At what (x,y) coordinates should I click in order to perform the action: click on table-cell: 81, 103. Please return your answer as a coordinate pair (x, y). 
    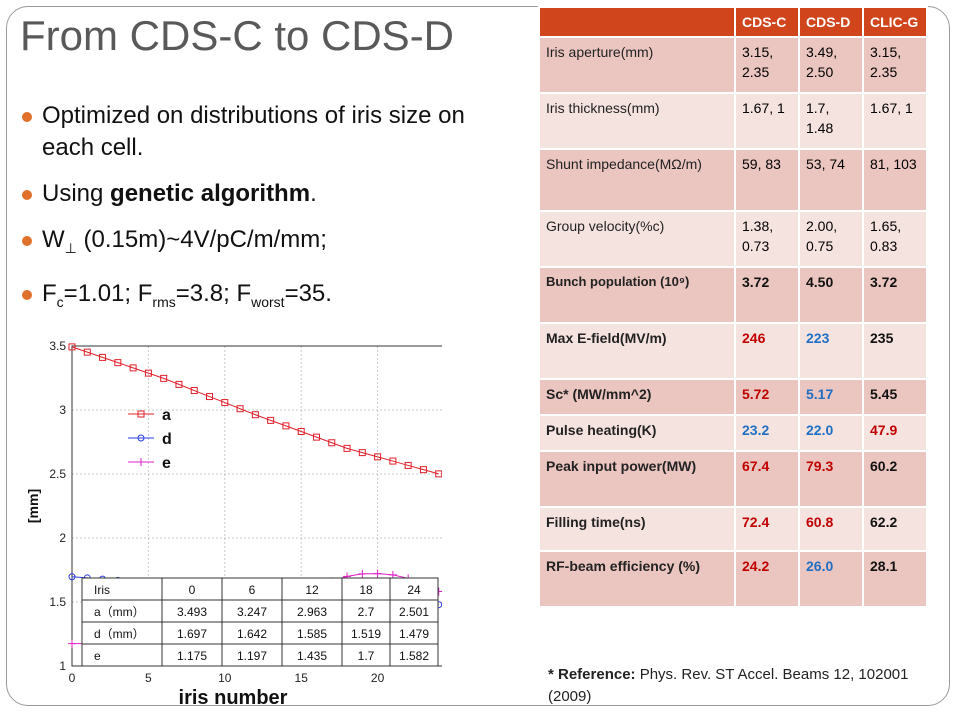
    Looking at the image, I should click on (895, 180).